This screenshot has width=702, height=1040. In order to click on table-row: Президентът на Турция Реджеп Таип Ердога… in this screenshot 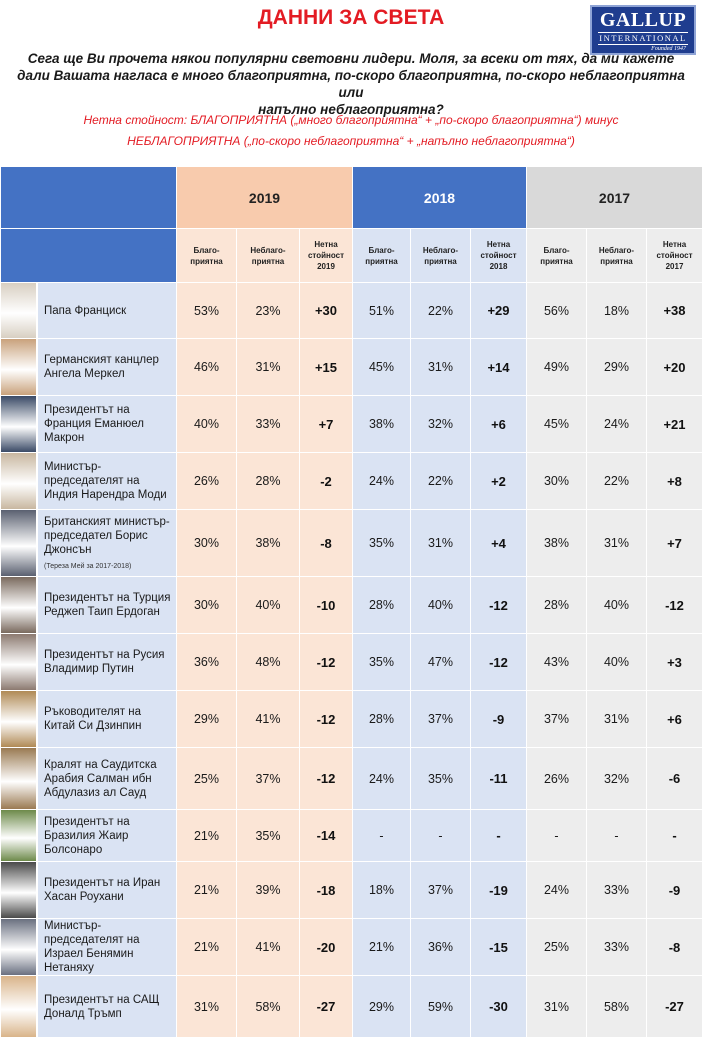, I will do `click(351, 605)`.